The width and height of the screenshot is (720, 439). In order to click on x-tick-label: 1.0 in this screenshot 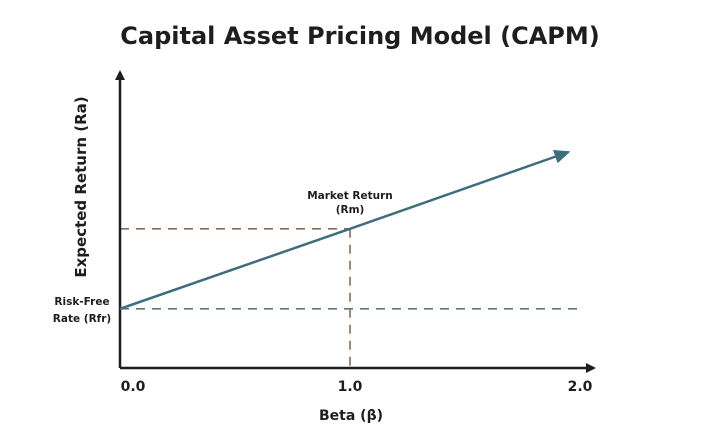, I will do `click(350, 387)`.